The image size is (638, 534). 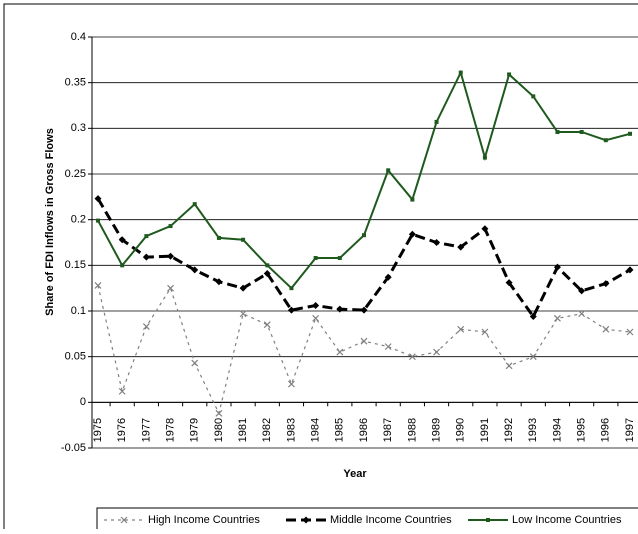 What do you see at coordinates (388, 430) in the screenshot?
I see `x-tick-label: 1987` at bounding box center [388, 430].